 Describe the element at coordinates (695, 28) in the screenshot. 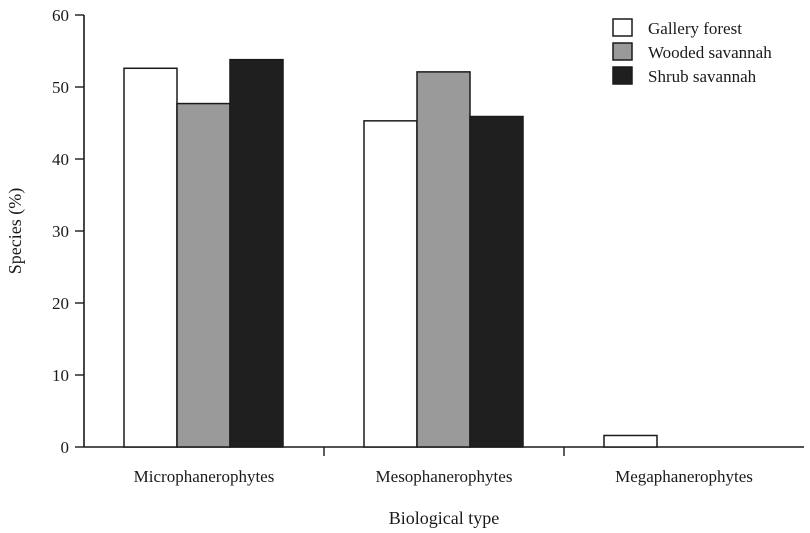

I see `legend-label: Gallery forest` at that location.